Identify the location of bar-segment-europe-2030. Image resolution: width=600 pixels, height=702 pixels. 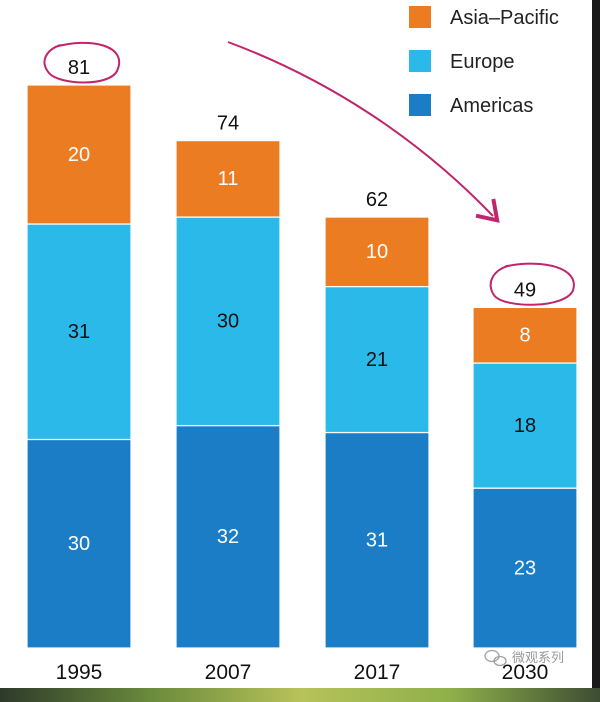
(525, 425).